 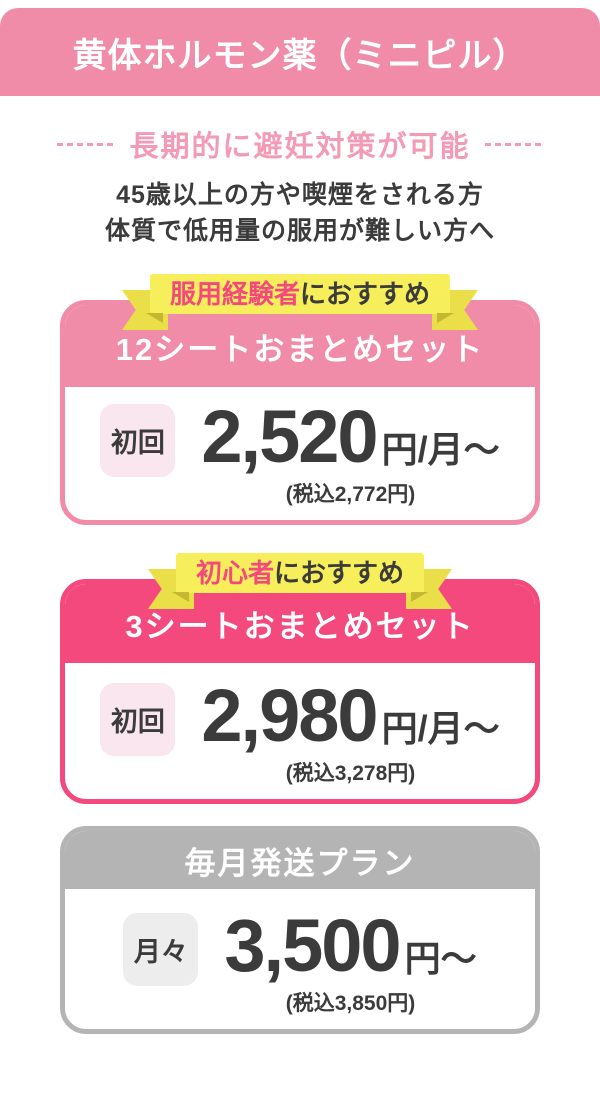 I want to click on dashed-line-left-decoration, so click(x=86, y=144).